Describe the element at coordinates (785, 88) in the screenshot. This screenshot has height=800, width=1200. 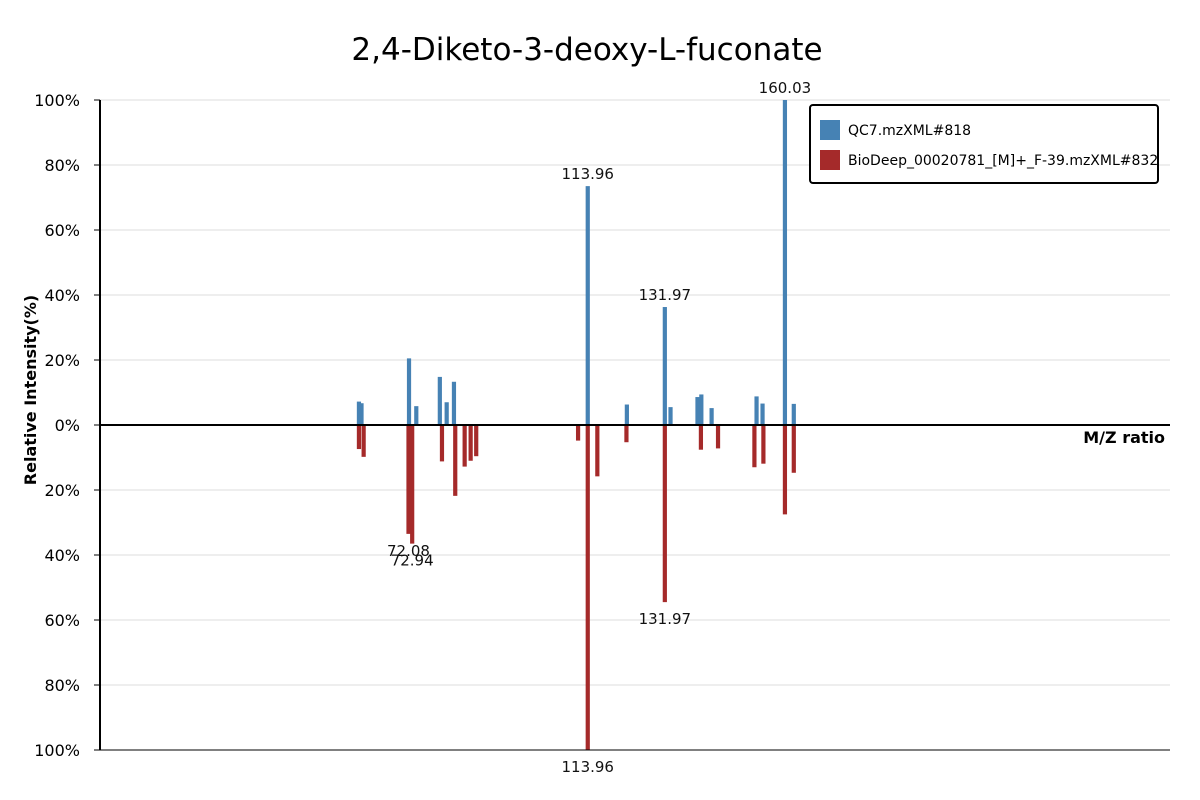
I see `peak-label: 160.03` at that location.